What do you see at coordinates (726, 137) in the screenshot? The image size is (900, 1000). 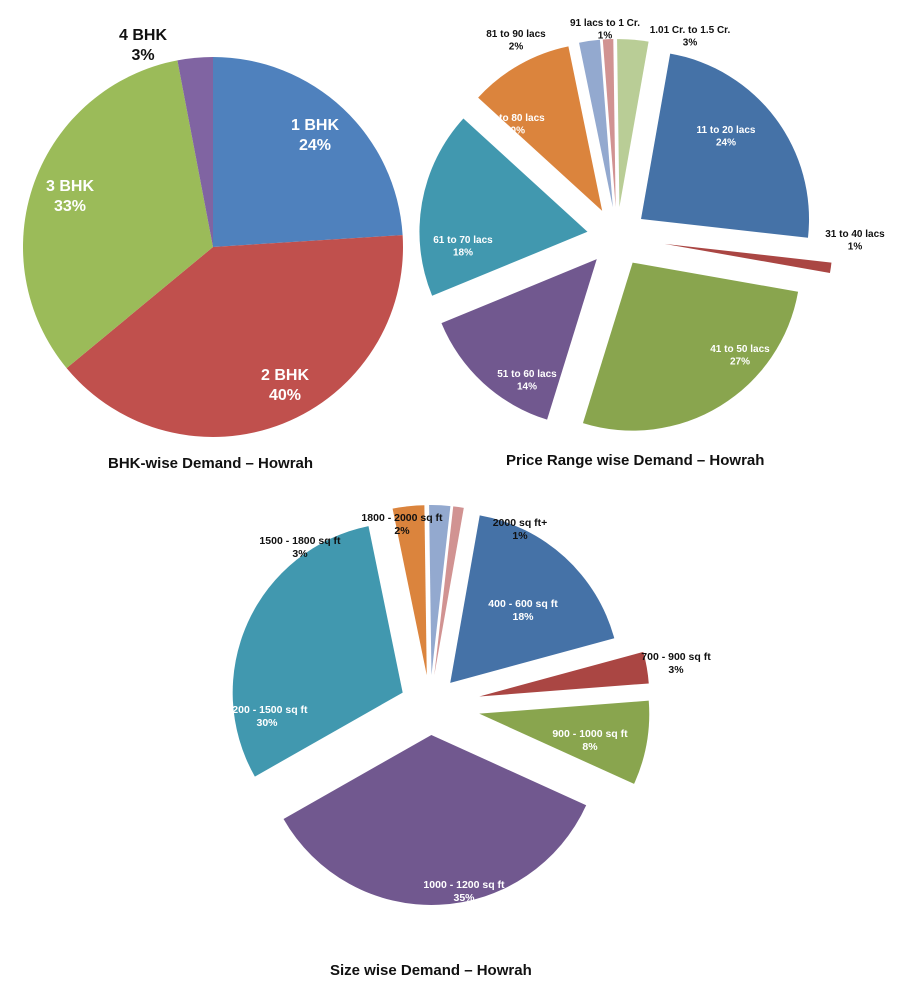 I see `price-label-11-to-20-lacs: 11 to 20 lacs 24%` at bounding box center [726, 137].